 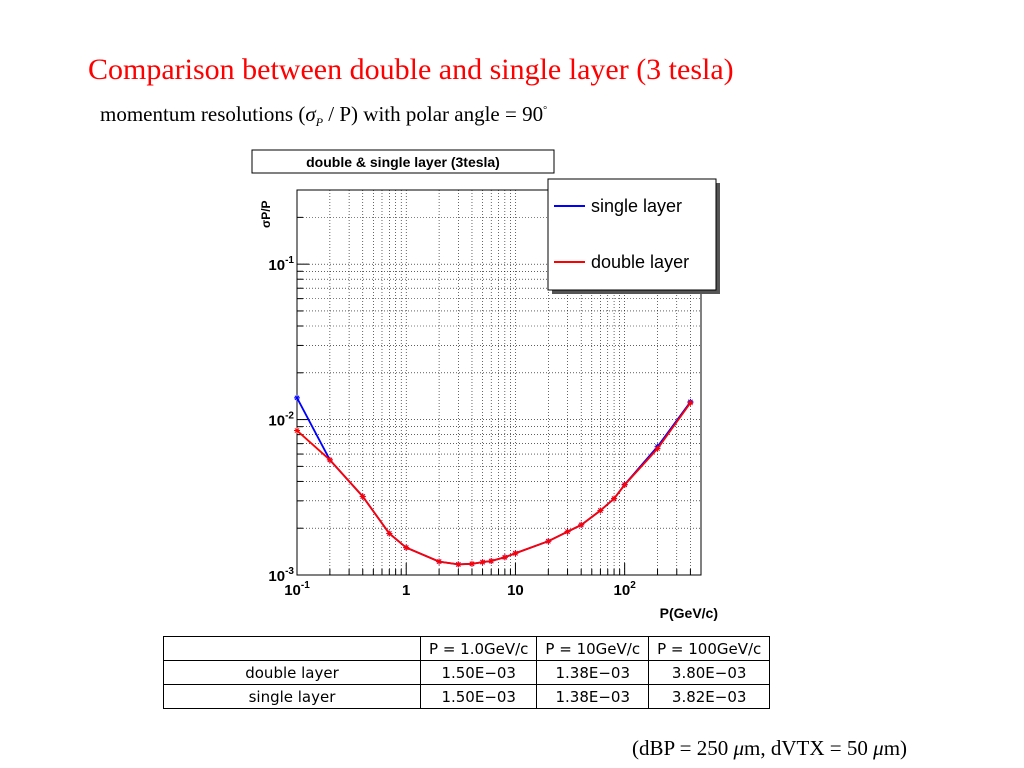 I want to click on sigma-subscript: P, so click(x=319, y=122).